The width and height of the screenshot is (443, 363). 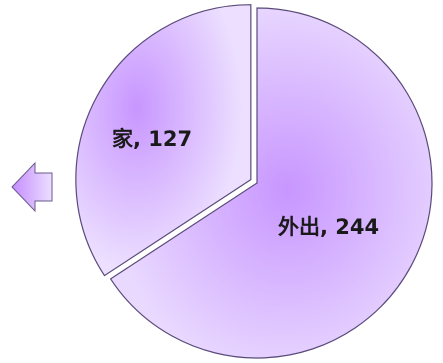 I want to click on left-arrow-icon, so click(x=32, y=187).